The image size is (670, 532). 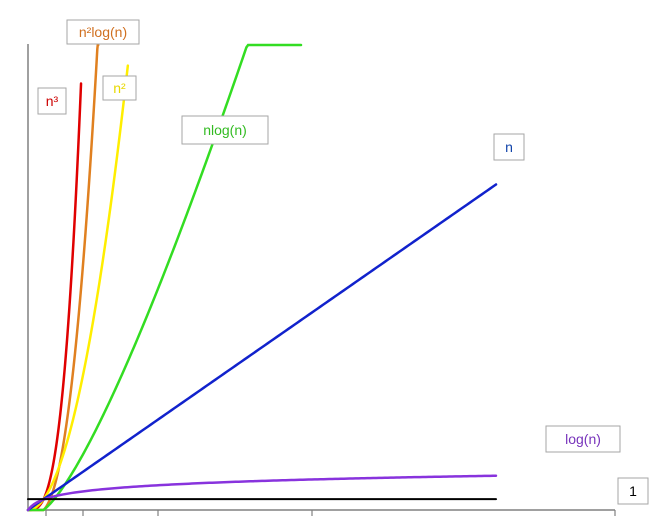 I want to click on series-label-text: log(n), so click(x=583, y=439).